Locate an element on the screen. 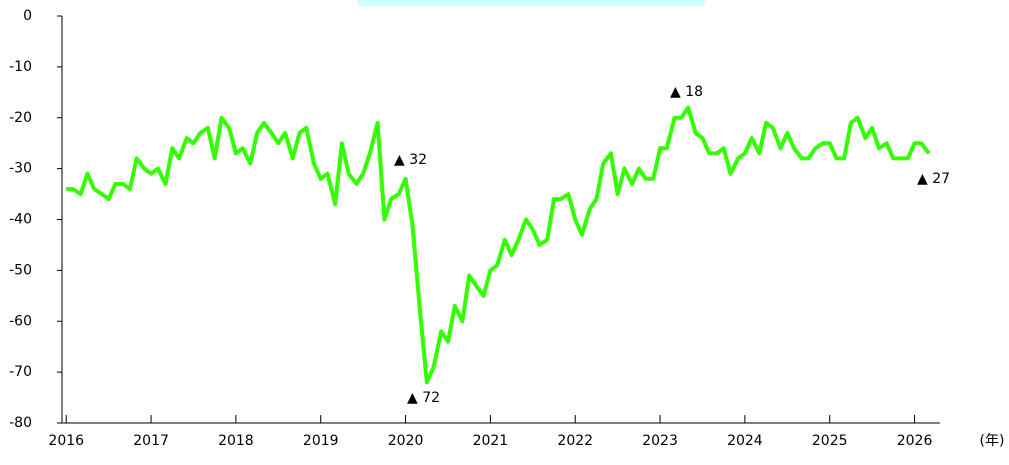 This screenshot has height=465, width=1009. y-tick-label: -50 is located at coordinates (20, 270).